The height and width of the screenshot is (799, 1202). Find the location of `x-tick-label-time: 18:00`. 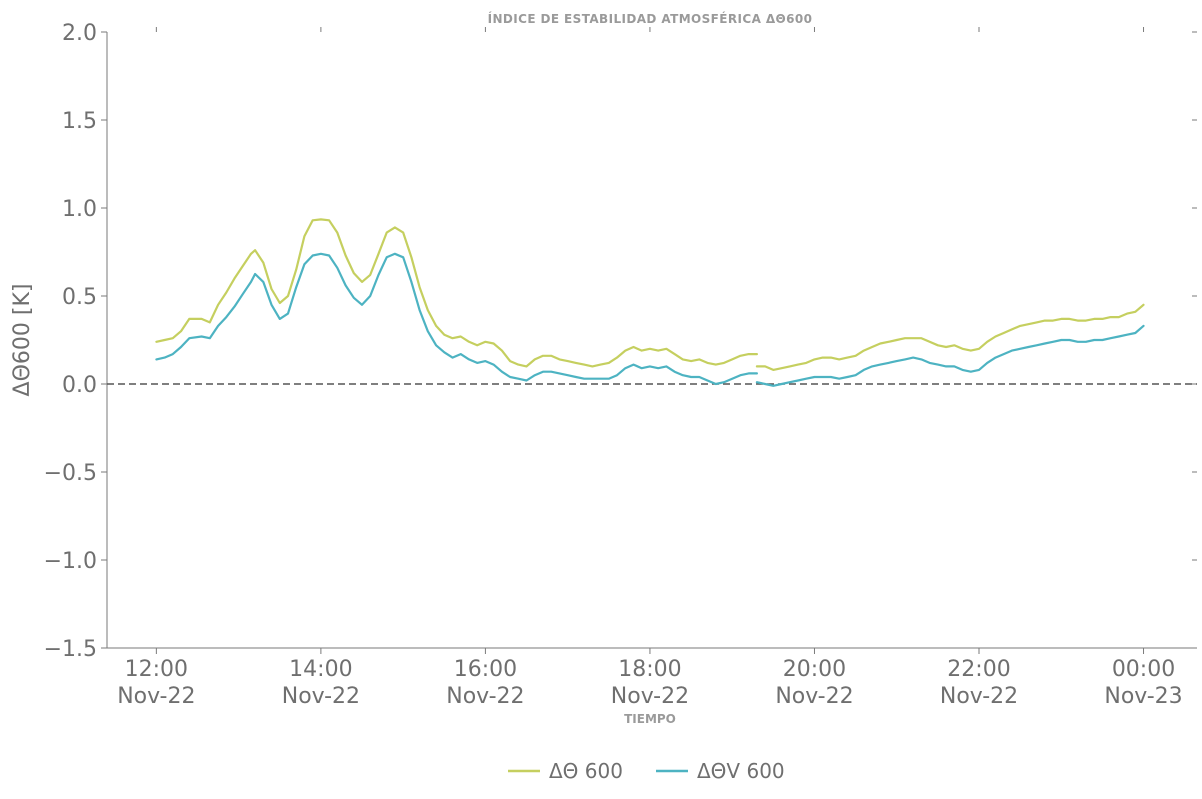

x-tick-label-time: 18:00 is located at coordinates (649, 669).